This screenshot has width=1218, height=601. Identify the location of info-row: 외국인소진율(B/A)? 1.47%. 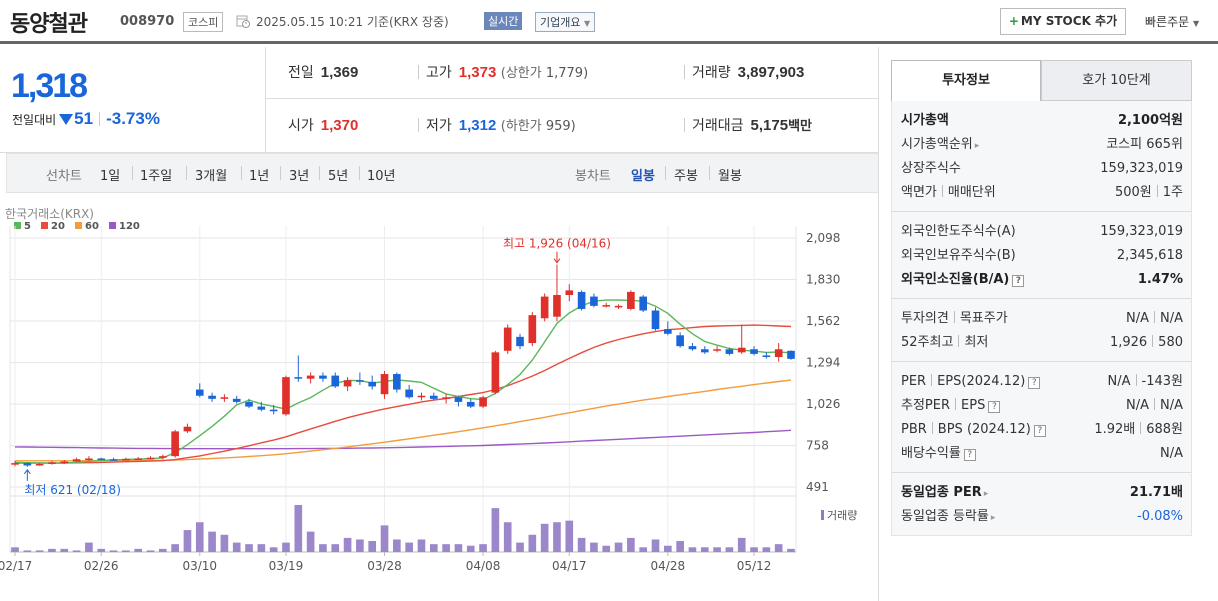
(1042, 280).